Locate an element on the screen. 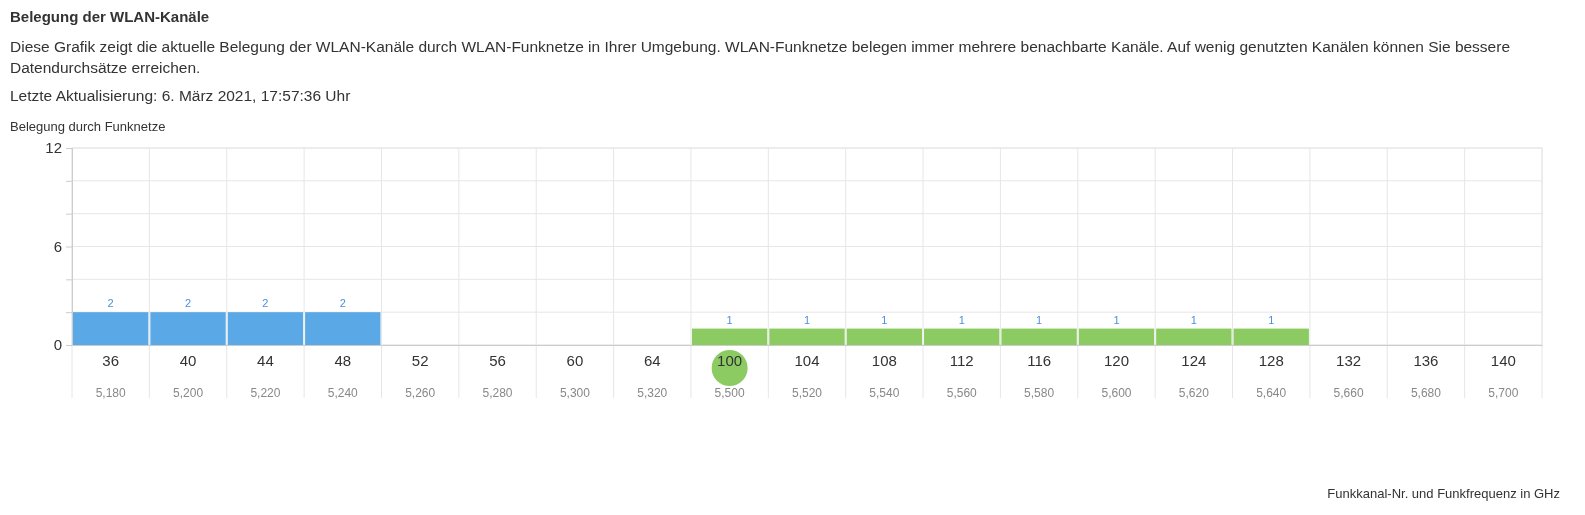 The image size is (1585, 515). text: 5,200 is located at coordinates (188, 393).